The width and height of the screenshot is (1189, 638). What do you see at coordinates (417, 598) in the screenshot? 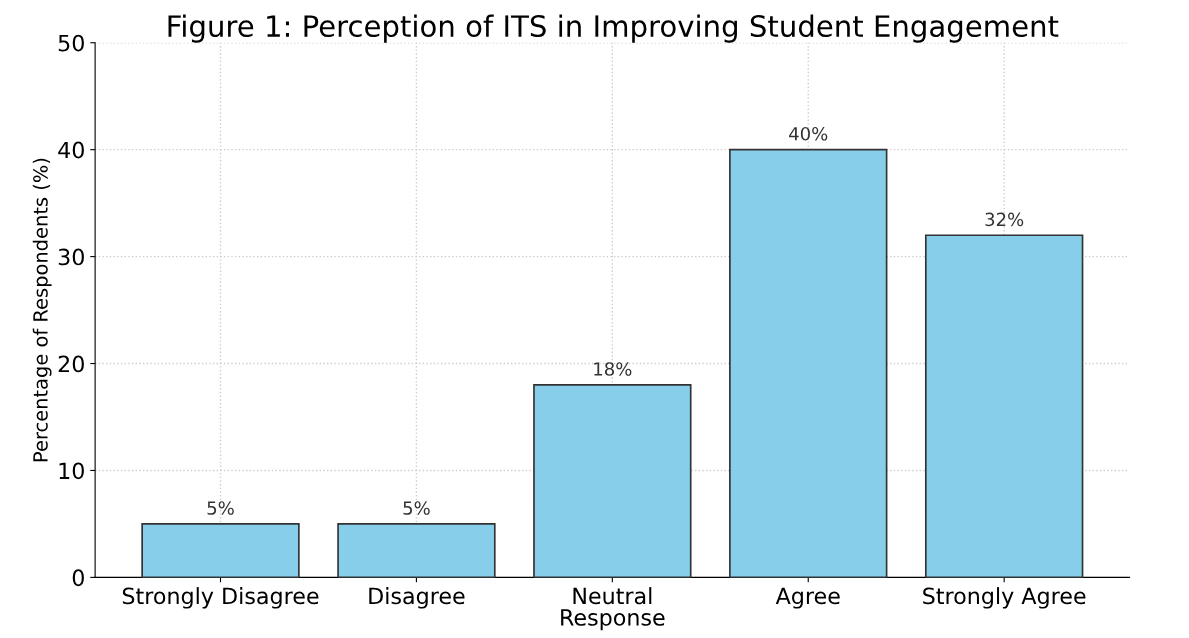
I see `x-tick-label: Disagree` at bounding box center [417, 598].